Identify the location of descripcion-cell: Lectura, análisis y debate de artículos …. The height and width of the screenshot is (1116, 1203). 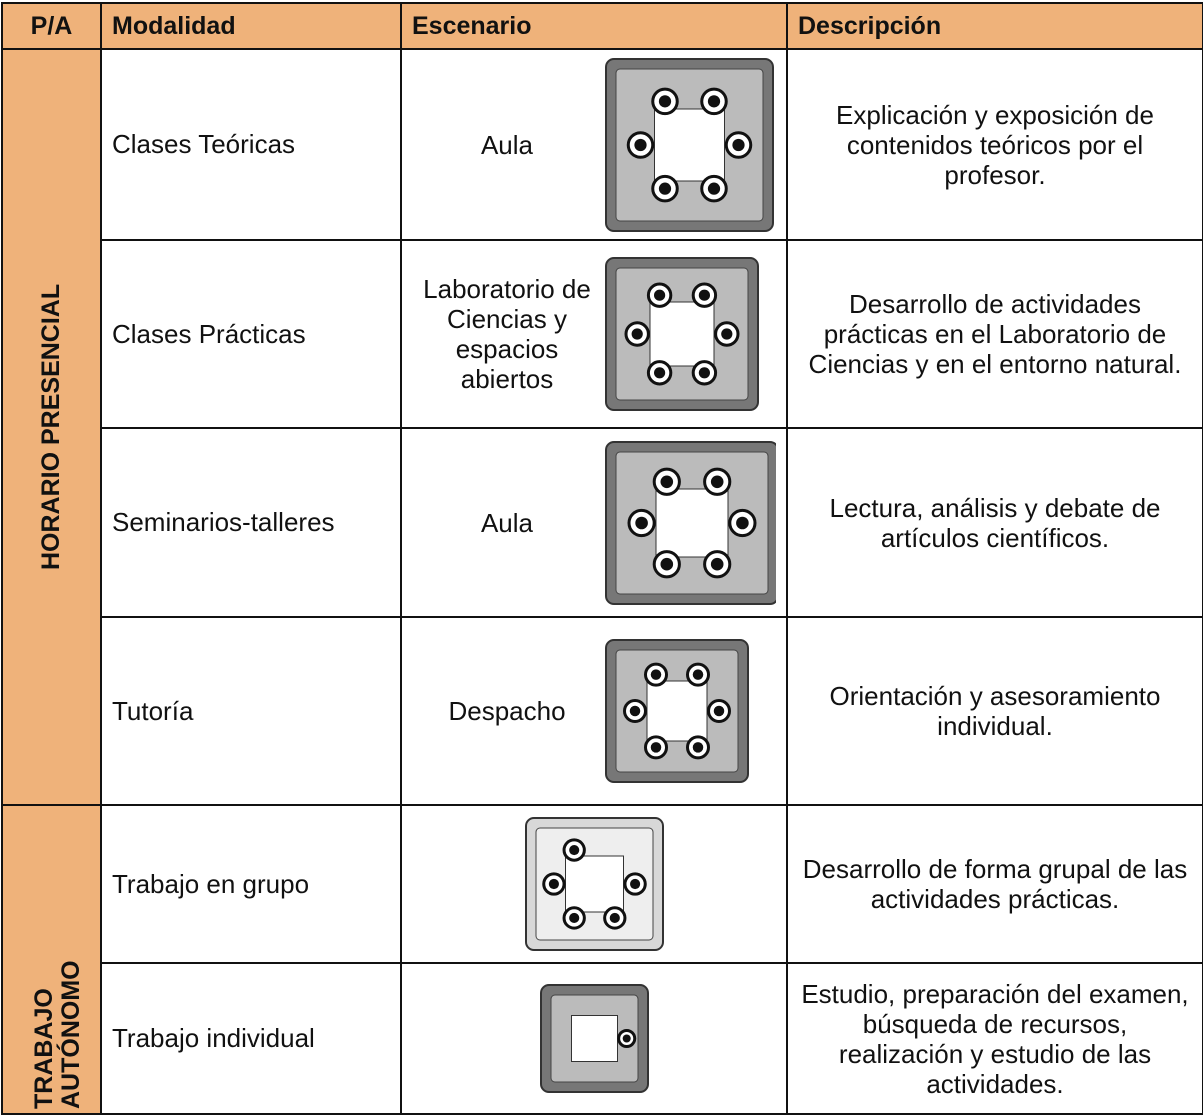
(994, 522).